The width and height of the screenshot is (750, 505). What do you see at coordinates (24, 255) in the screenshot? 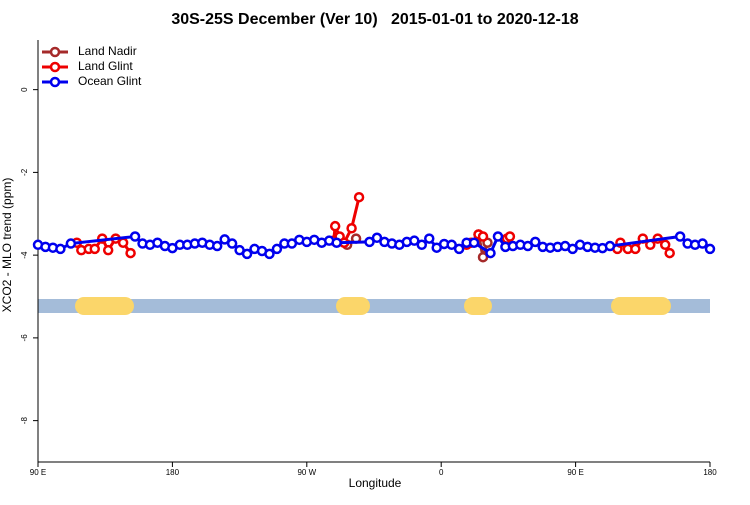
I see `y-tick-label: -4` at bounding box center [24, 255].